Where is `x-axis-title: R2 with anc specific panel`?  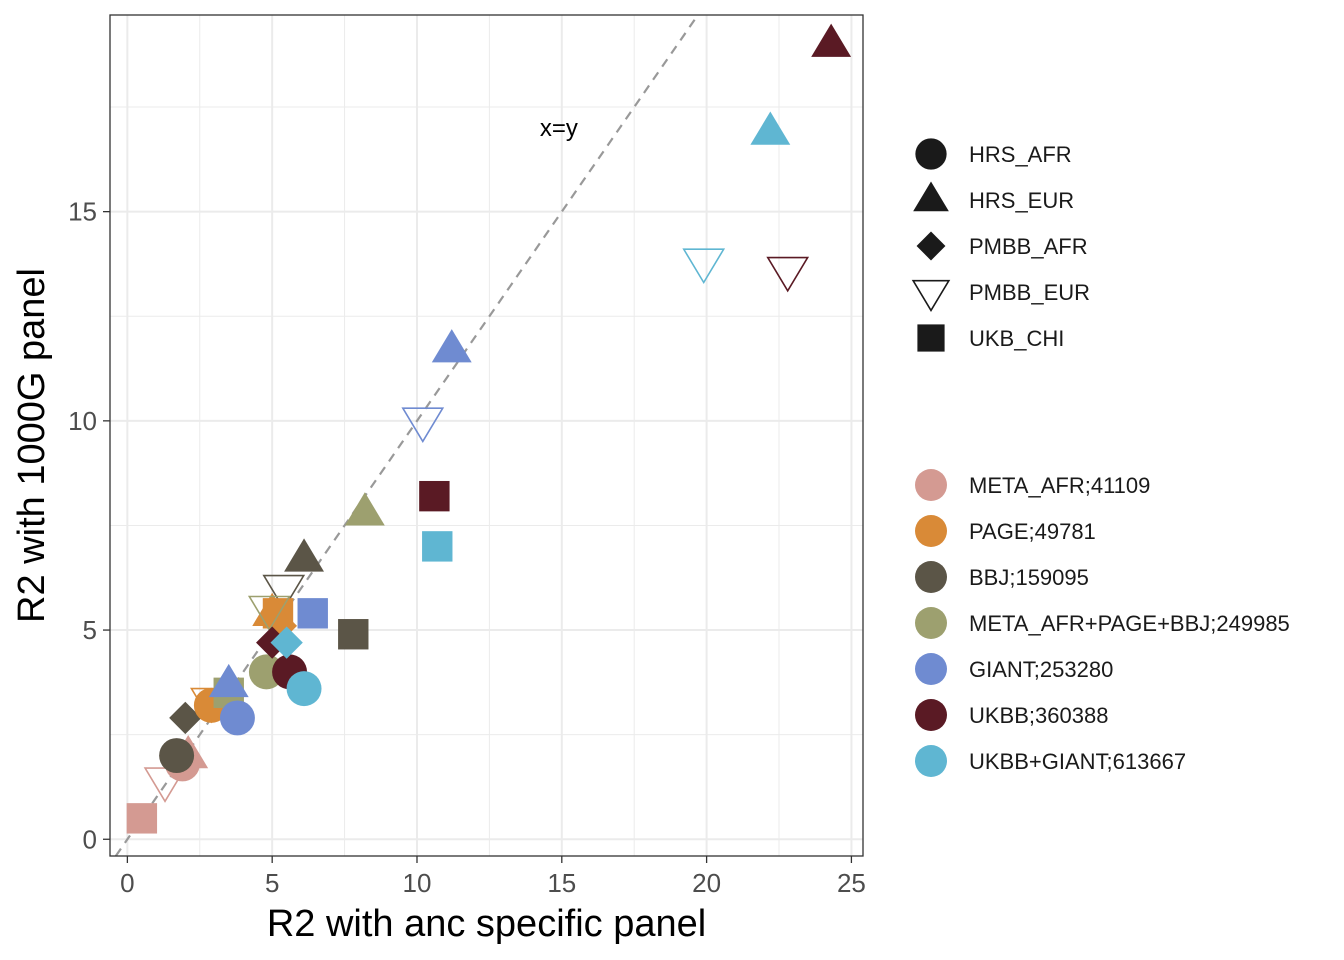
x-axis-title: R2 with anc specific panel is located at coordinates (486, 924).